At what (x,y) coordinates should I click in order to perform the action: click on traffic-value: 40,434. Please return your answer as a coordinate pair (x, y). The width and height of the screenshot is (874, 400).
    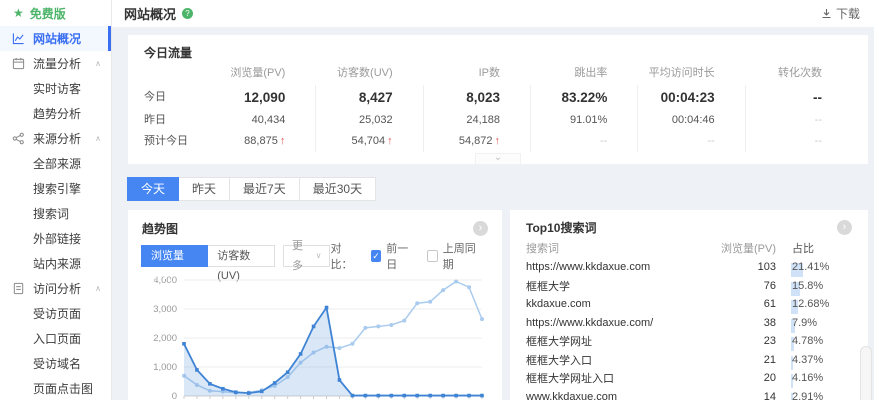
    Looking at the image, I should click on (268, 120).